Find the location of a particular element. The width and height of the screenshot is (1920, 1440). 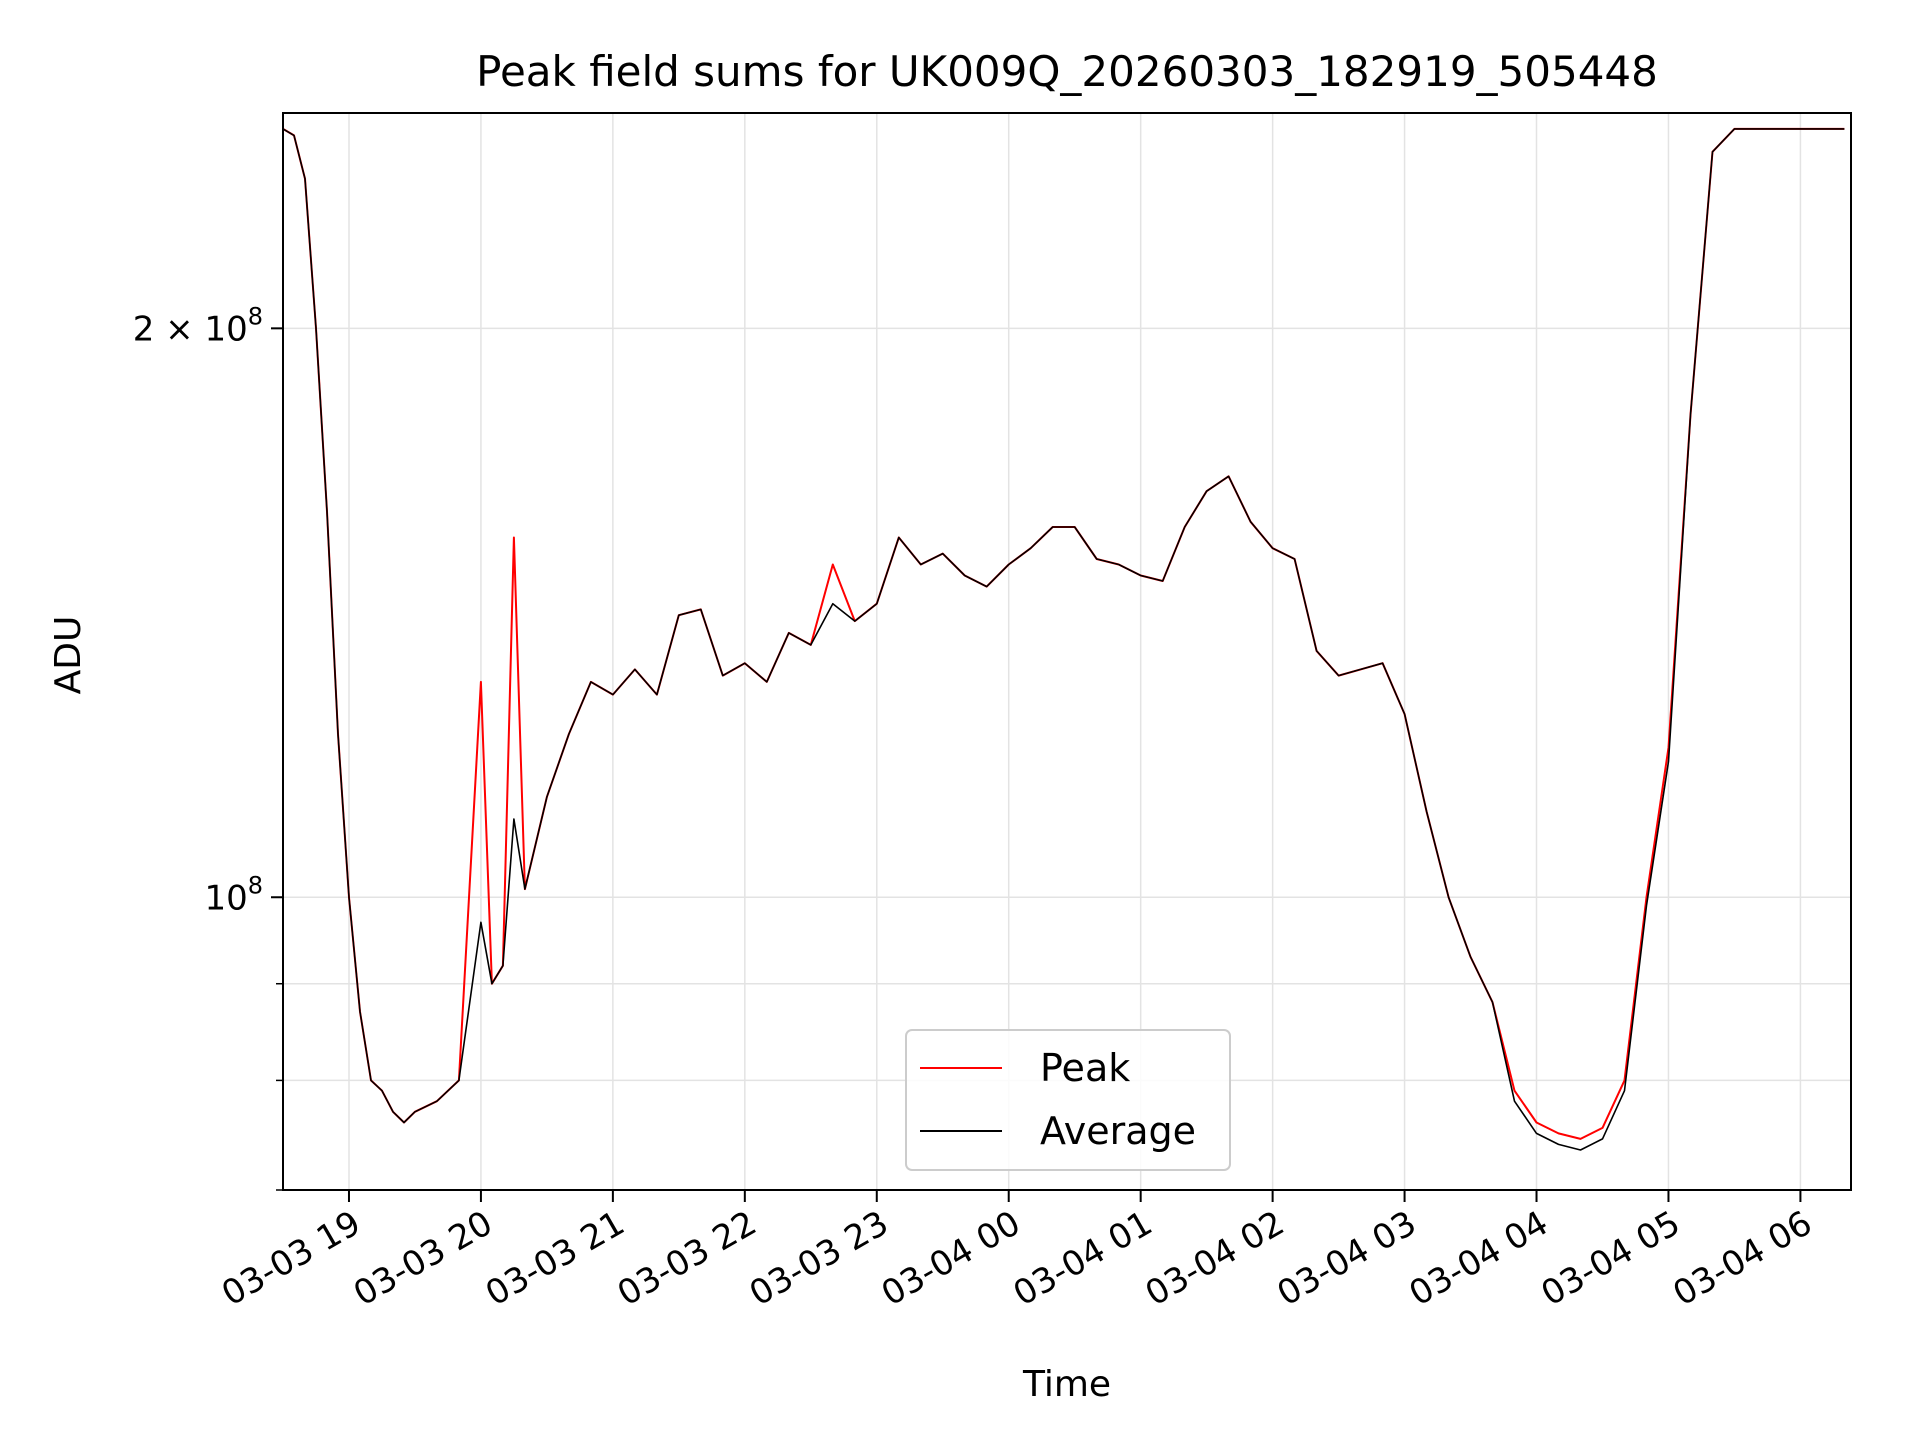

y-axis: 2 × 108 108 is located at coordinates (208, 746).